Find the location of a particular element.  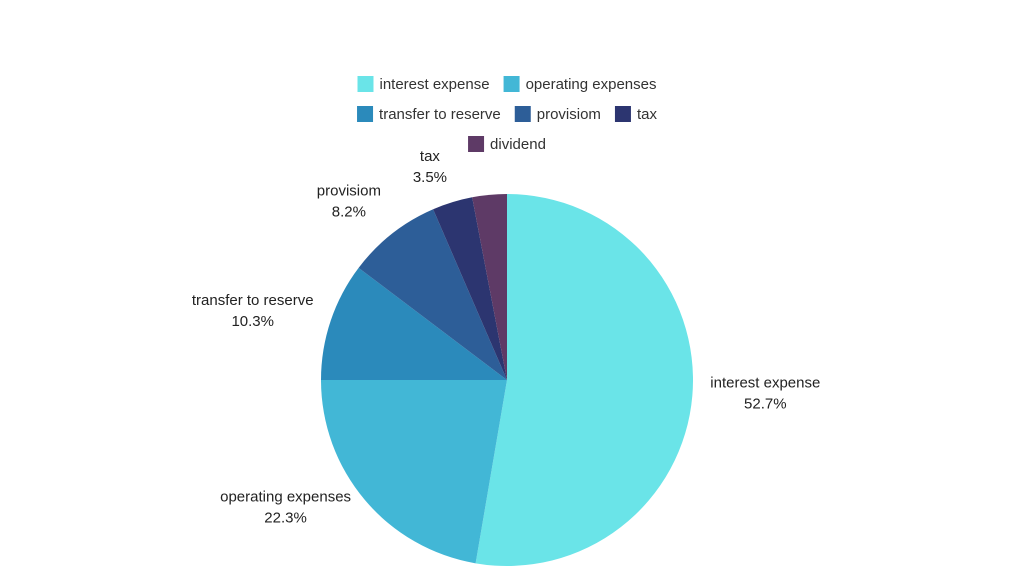

legend-item-transfer-to-reserve: transfer to reserve is located at coordinates (429, 114).